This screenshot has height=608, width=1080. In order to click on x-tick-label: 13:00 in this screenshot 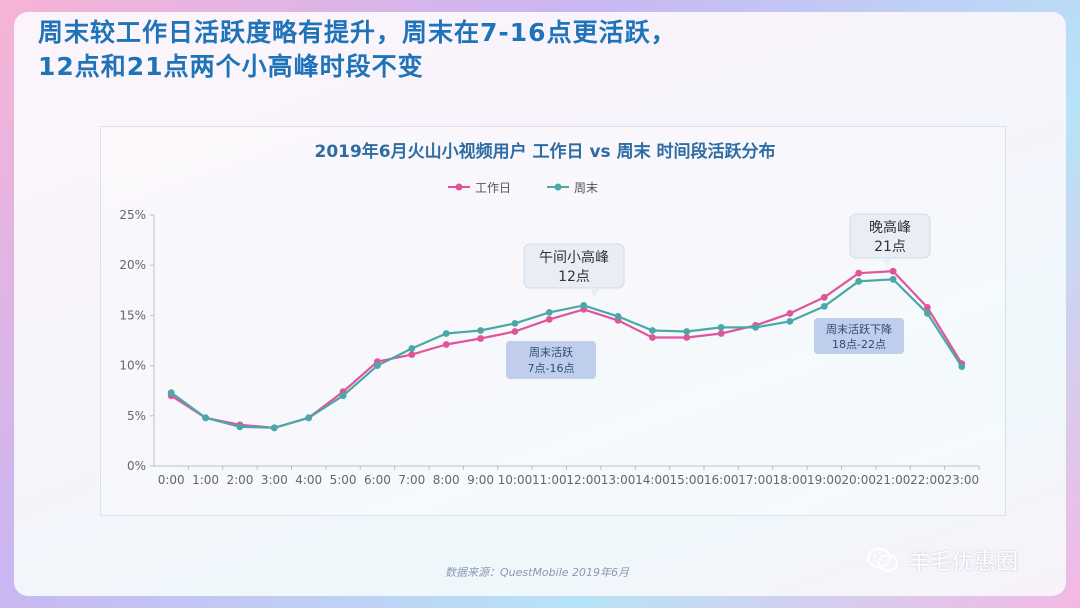, I will do `click(618, 480)`.